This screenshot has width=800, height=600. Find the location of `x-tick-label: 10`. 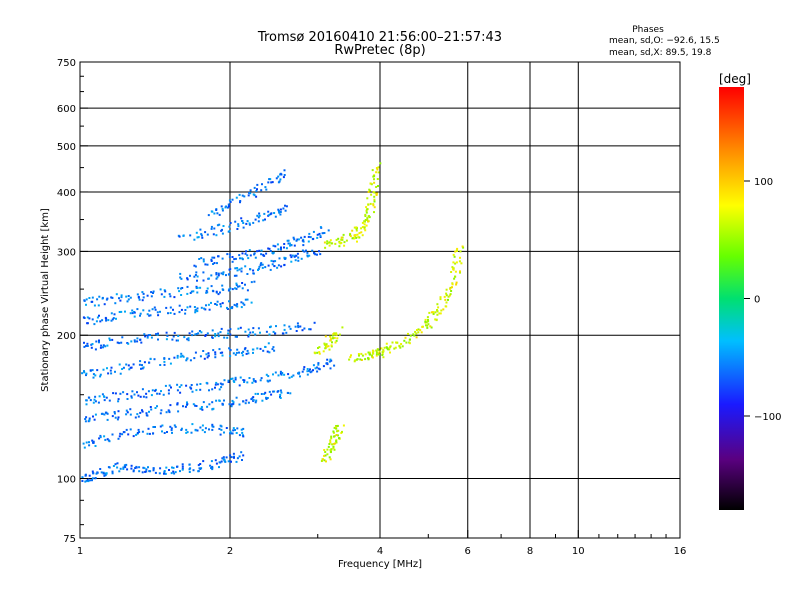

x-tick-label: 10 is located at coordinates (578, 551).